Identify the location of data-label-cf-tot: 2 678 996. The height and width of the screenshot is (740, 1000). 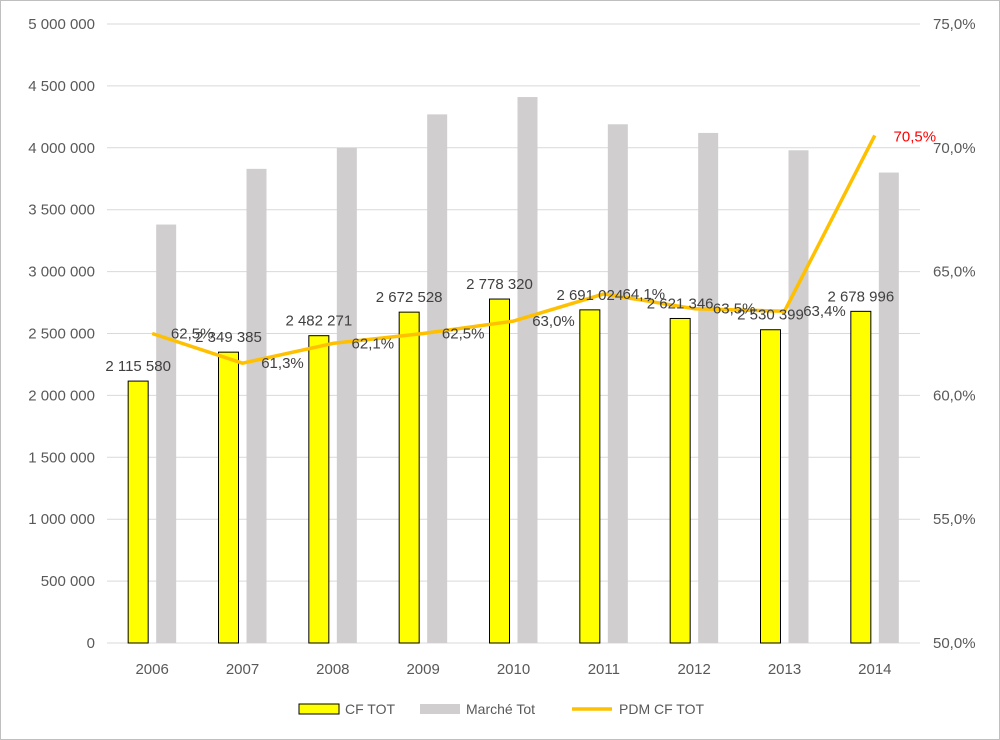
(860, 296).